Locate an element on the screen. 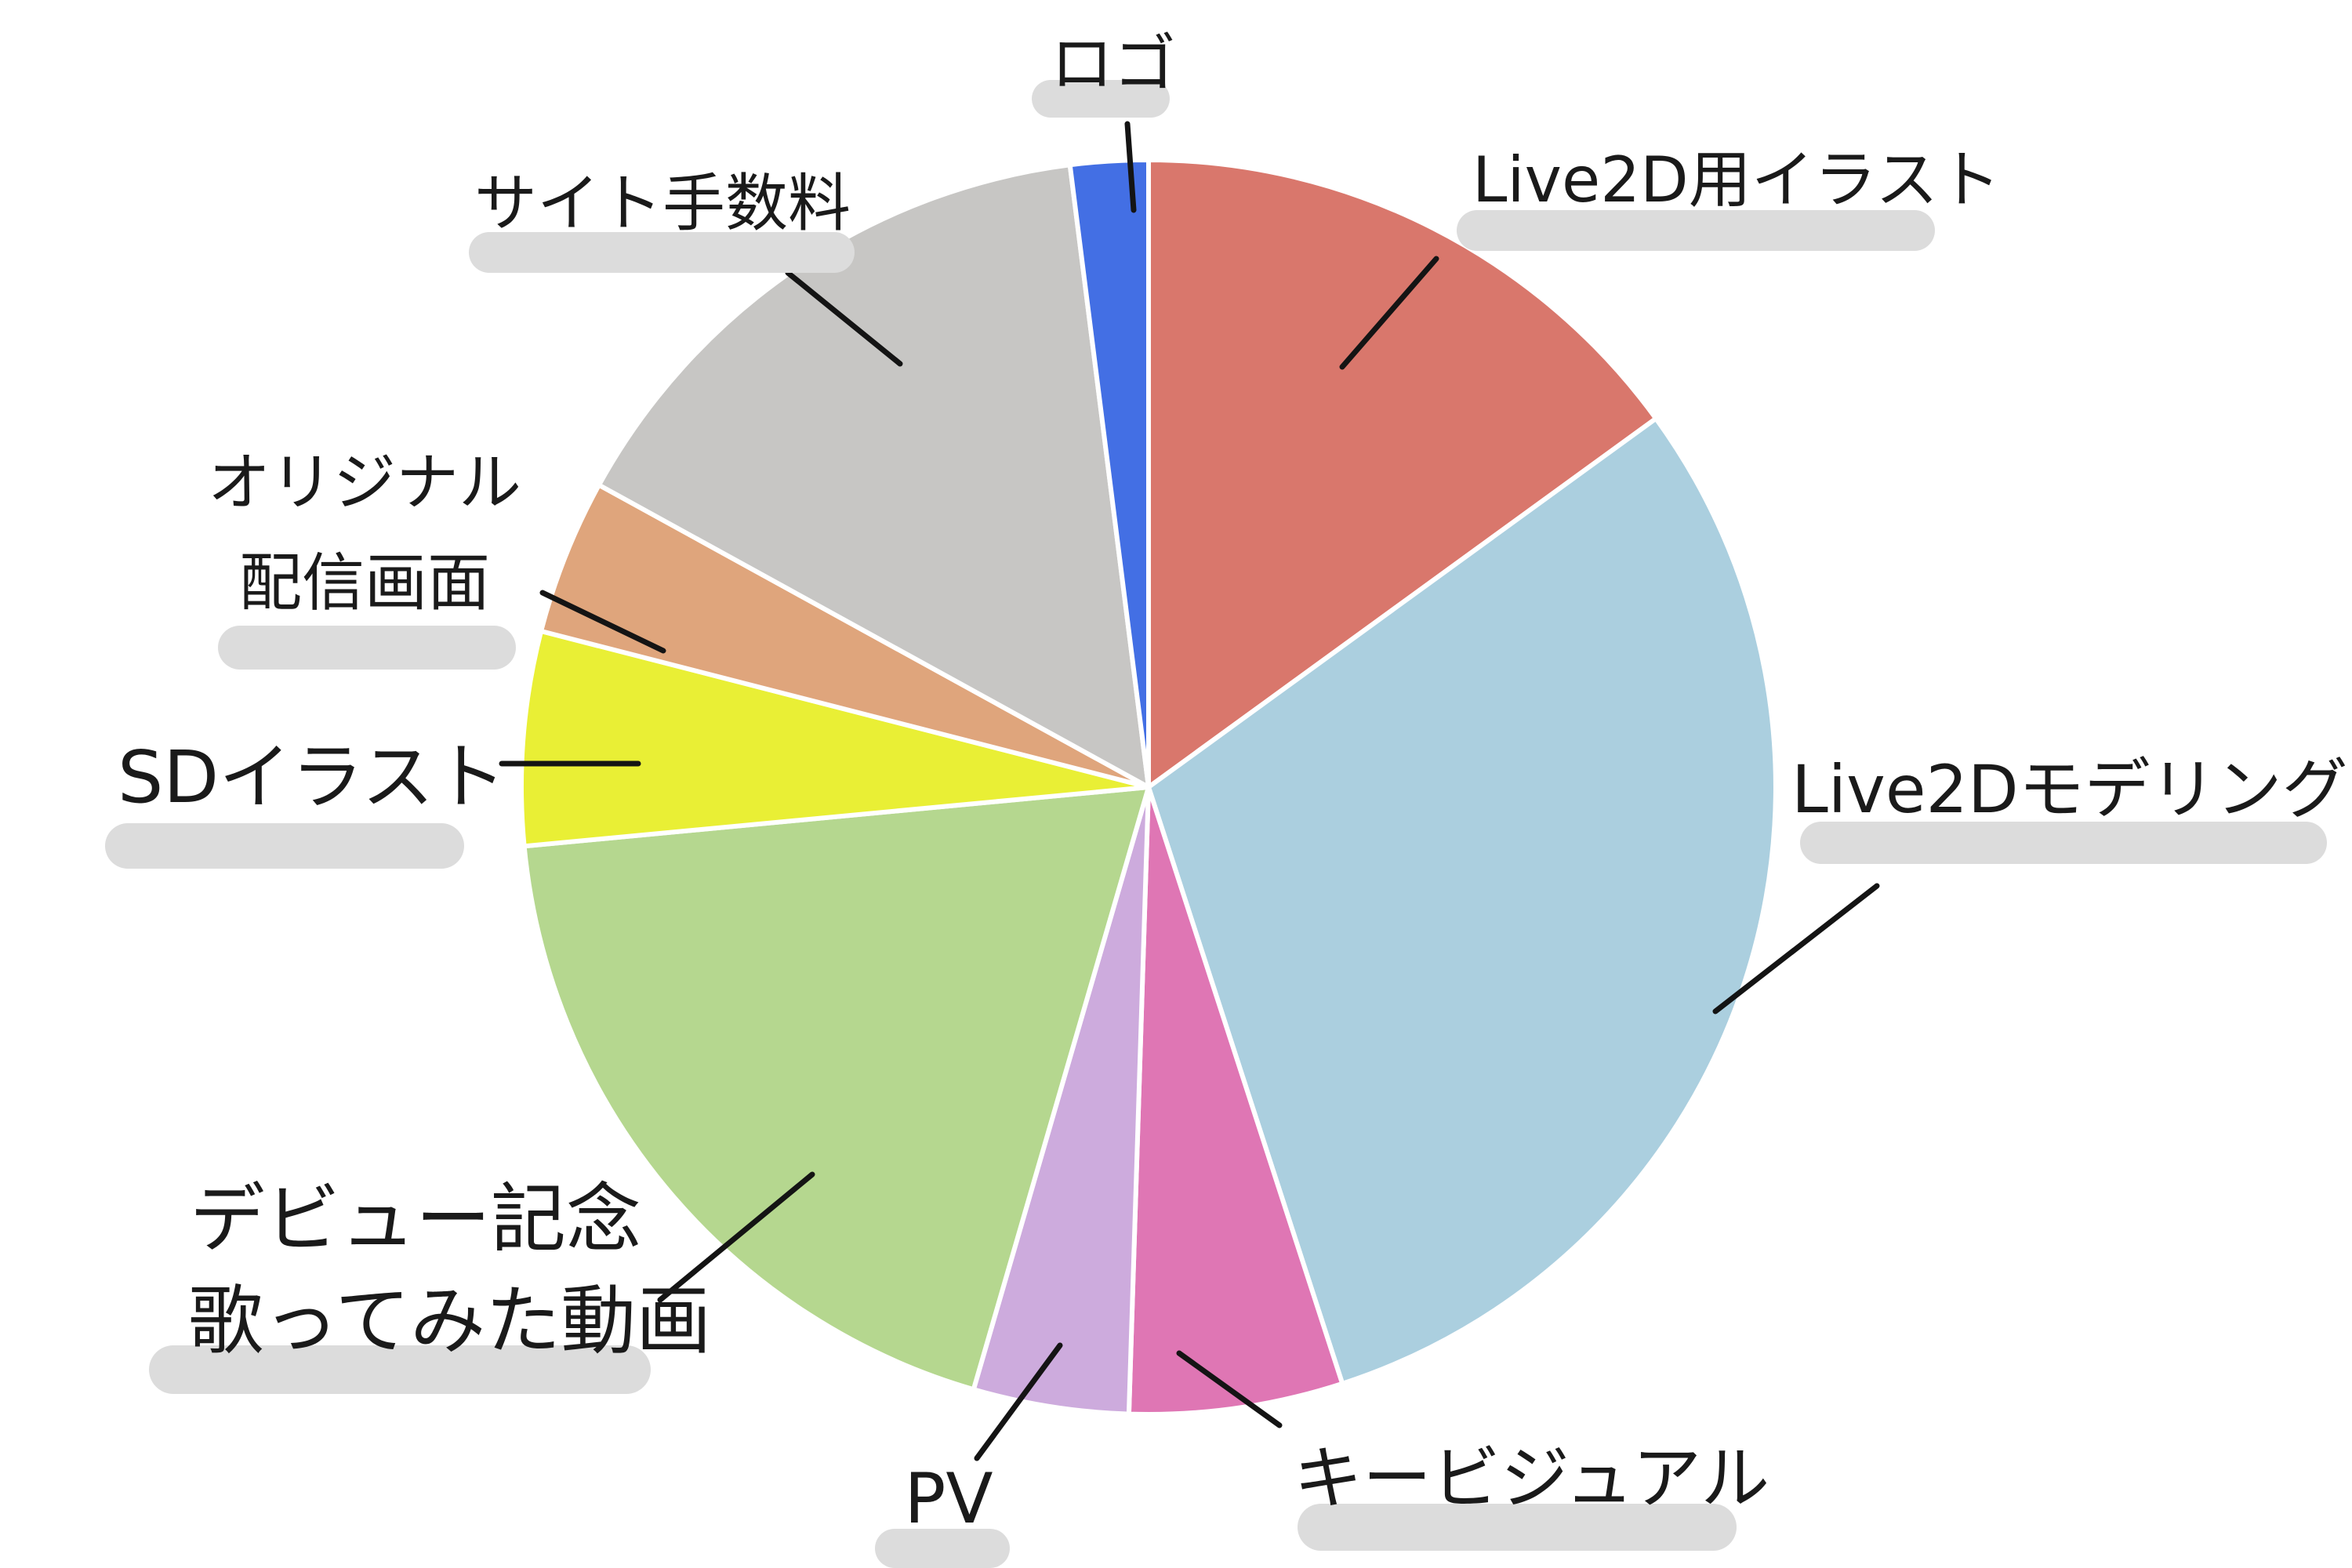 Image resolution: width=2352 pixels, height=1568 pixels. leader-line-live2d-illustration is located at coordinates (1389, 313).